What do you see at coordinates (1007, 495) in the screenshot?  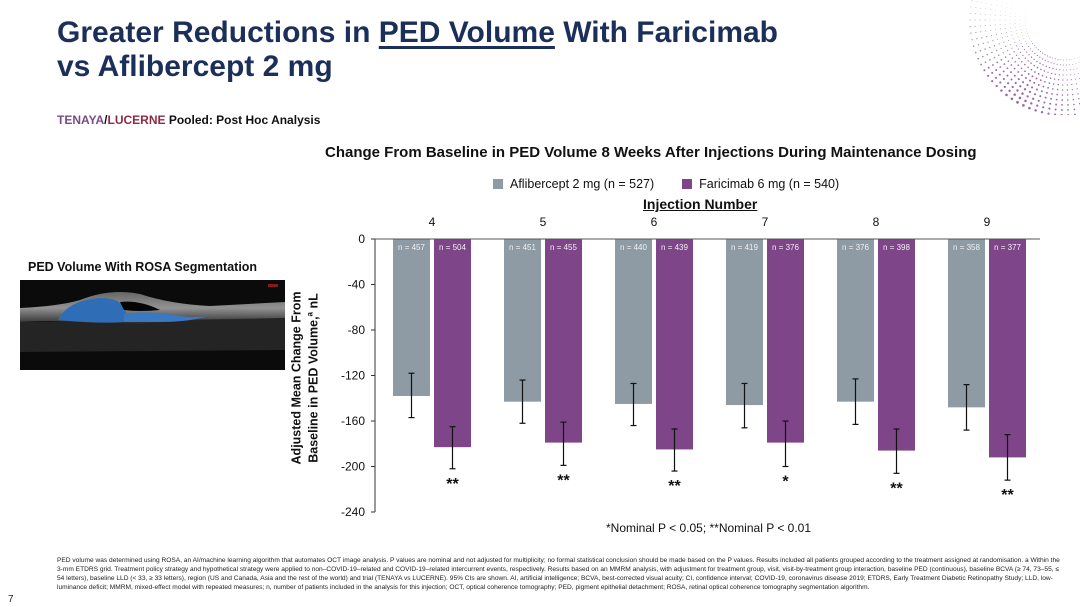 I see `significance-marker: **` at bounding box center [1007, 495].